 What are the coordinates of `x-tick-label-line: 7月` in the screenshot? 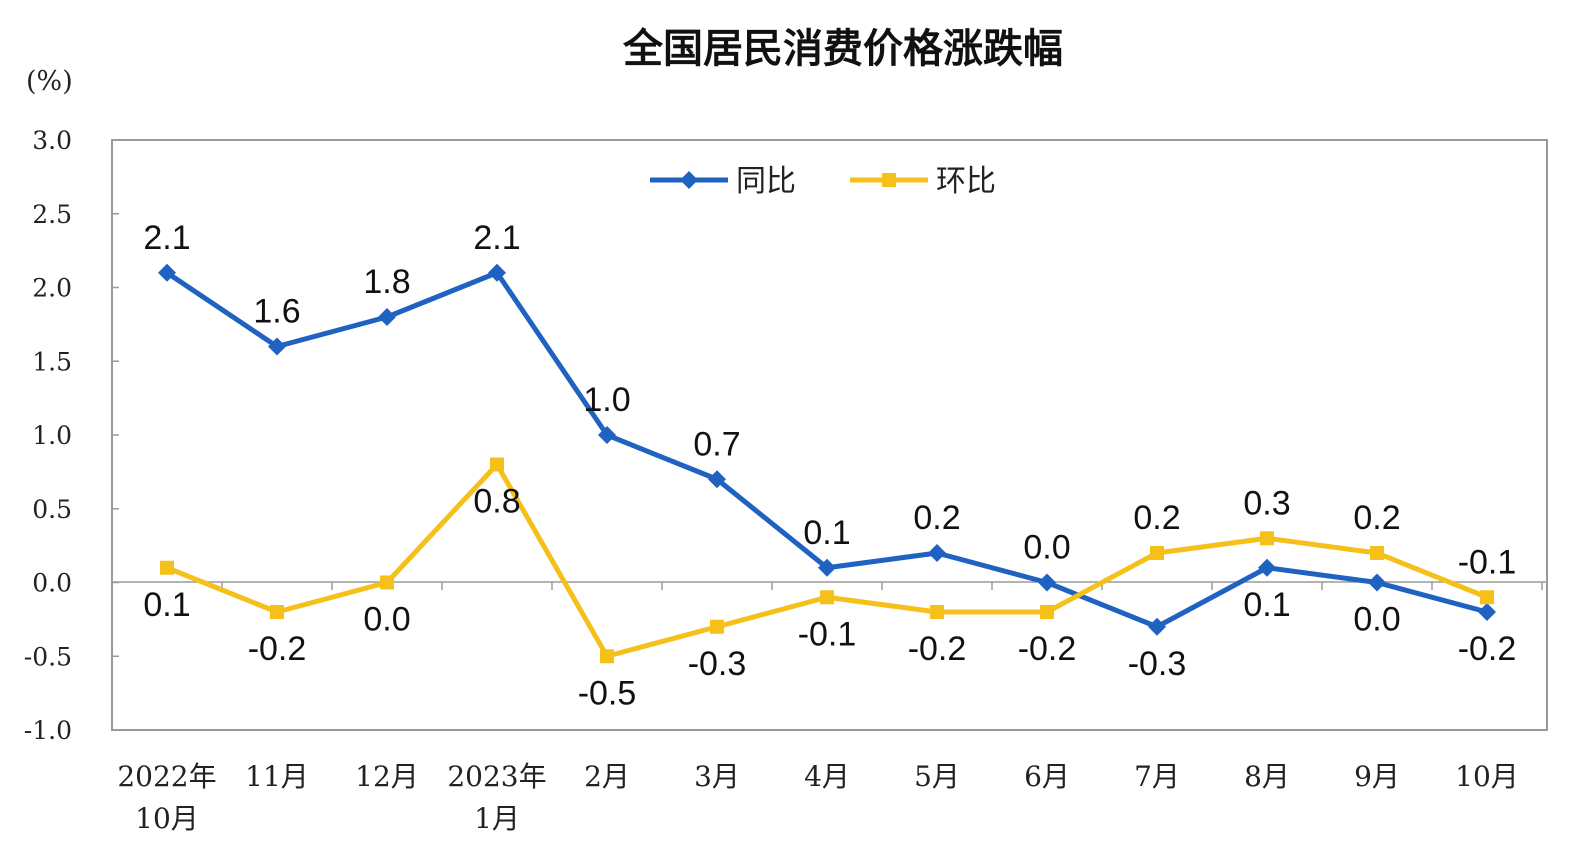 It's located at (1157, 776).